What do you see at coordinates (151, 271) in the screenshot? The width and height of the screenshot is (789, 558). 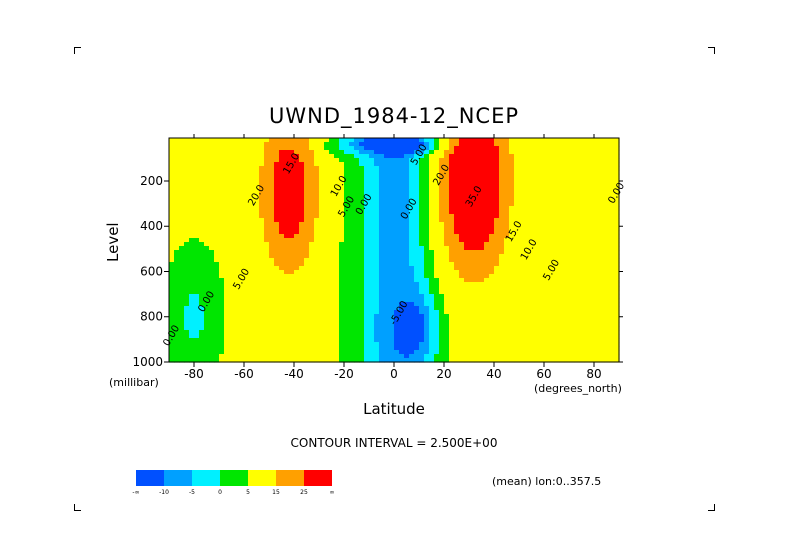 I see `y-tick-label: 600` at bounding box center [151, 271].